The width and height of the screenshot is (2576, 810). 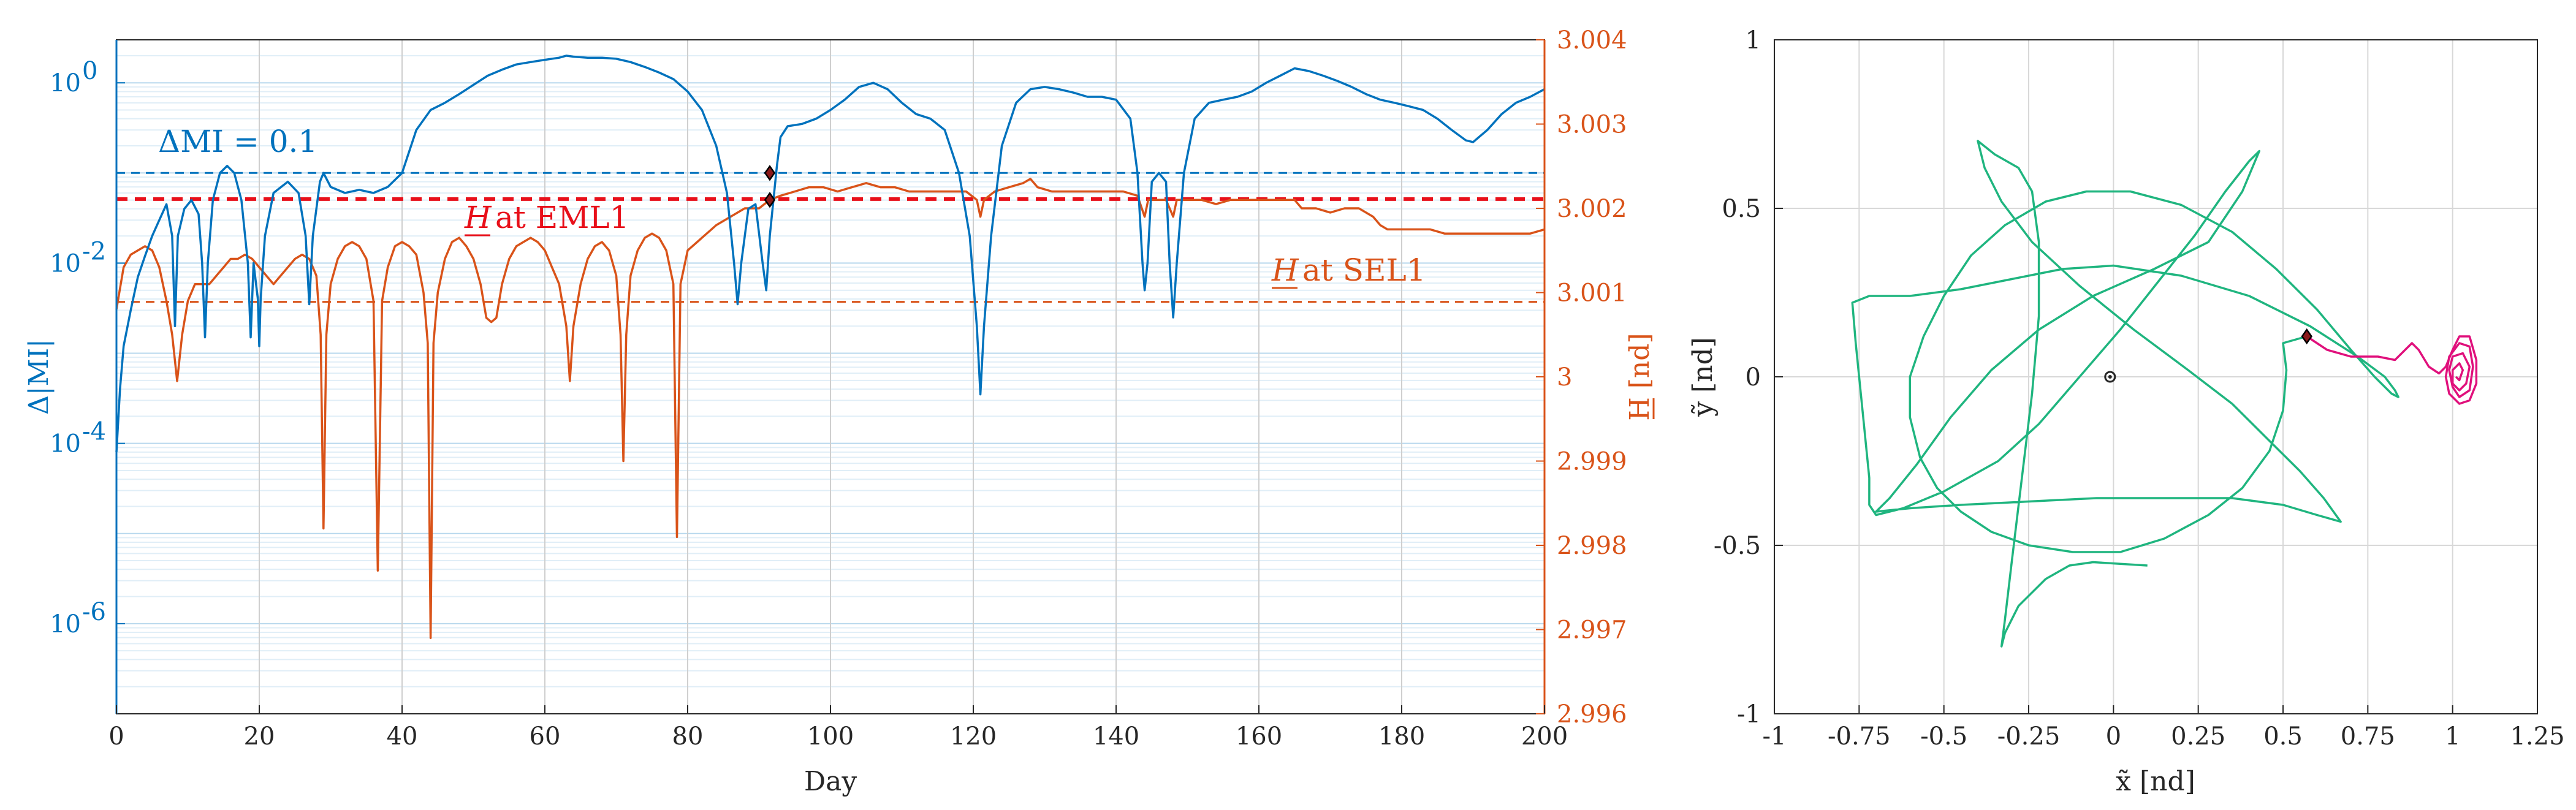 I want to click on x-tick-label: 120, so click(x=973, y=736).